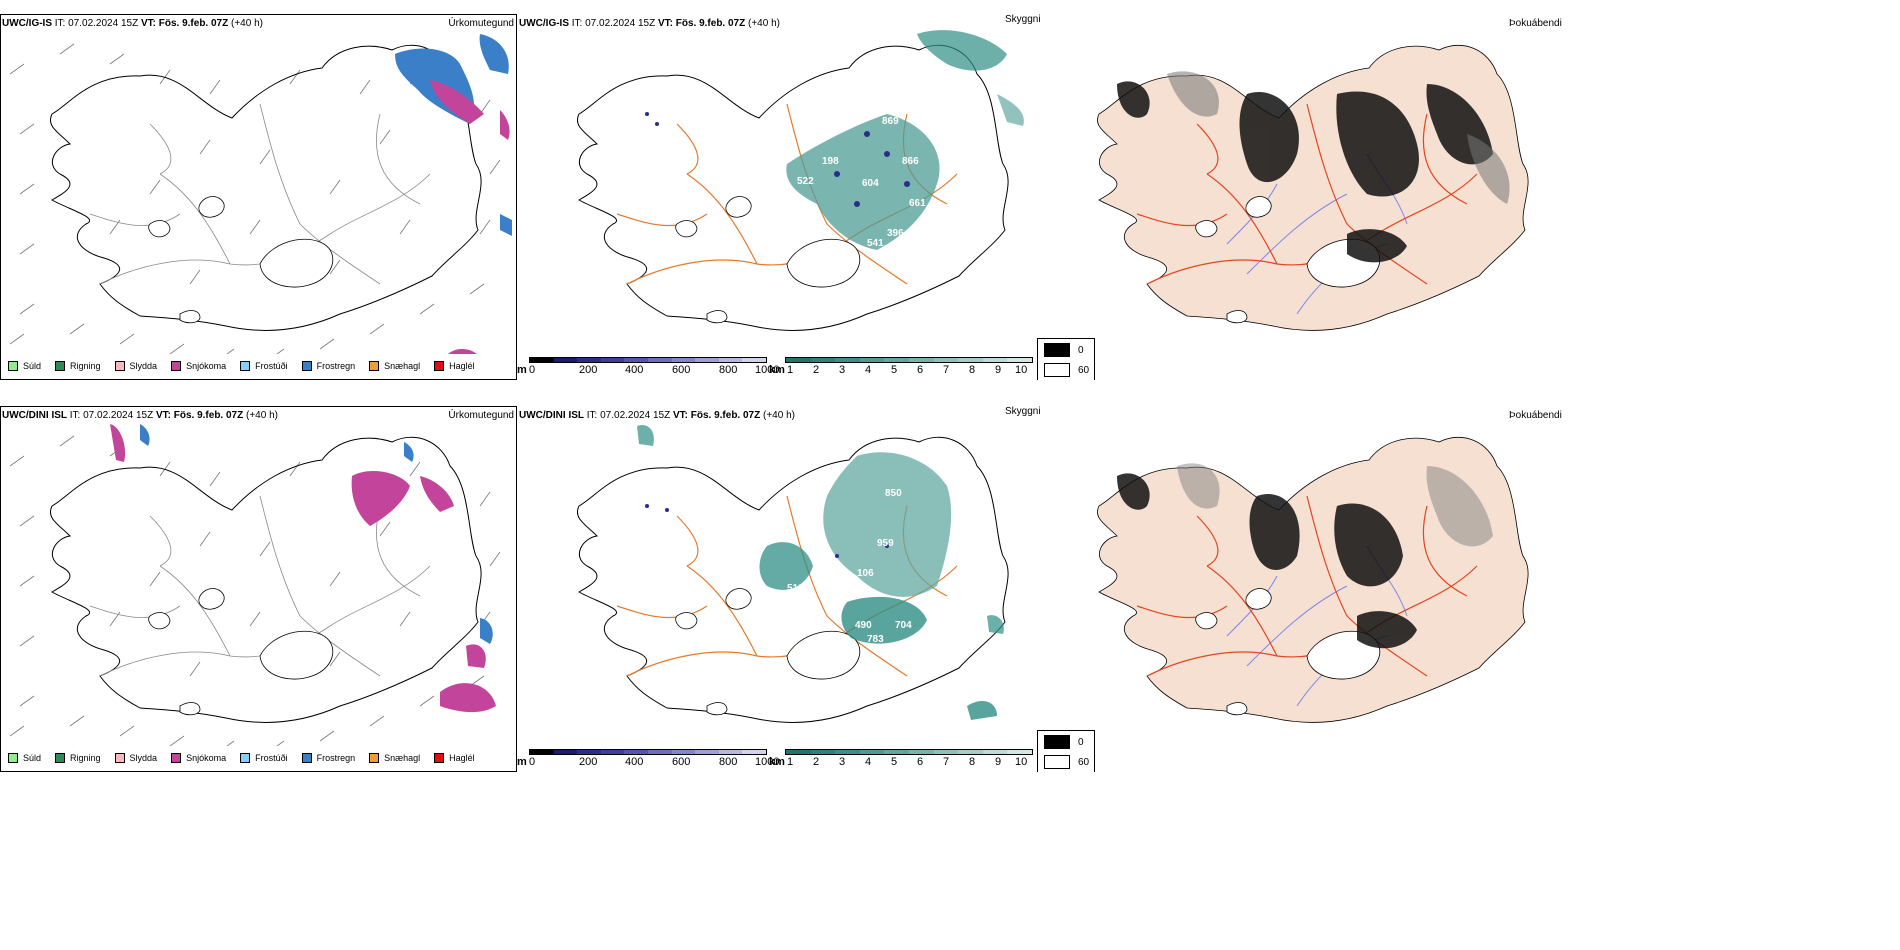  I want to click on vis-label: 106, so click(865, 573).